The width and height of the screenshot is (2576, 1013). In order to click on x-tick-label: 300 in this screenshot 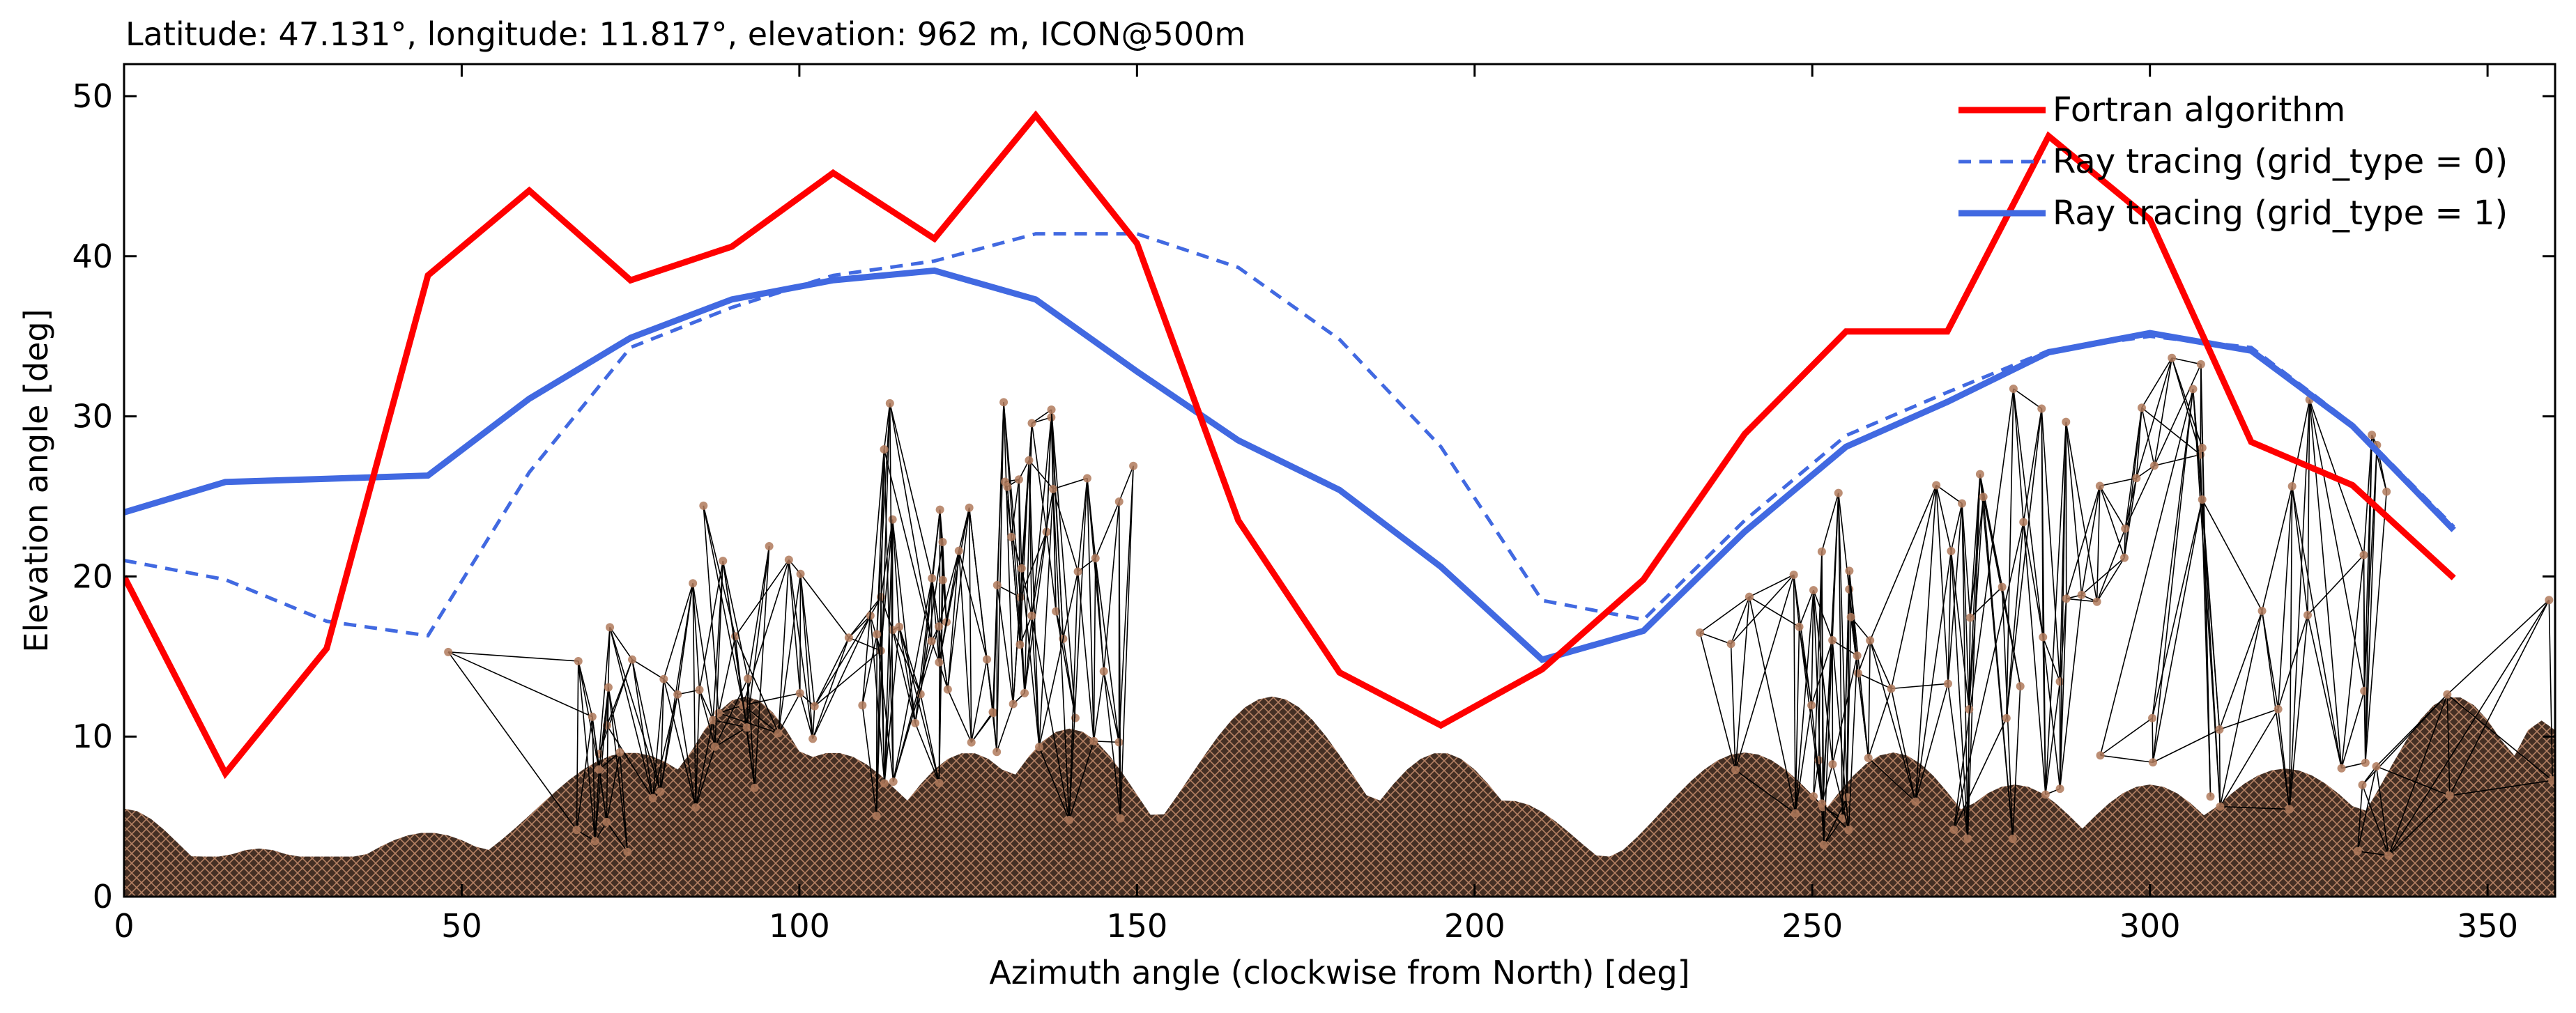, I will do `click(2150, 926)`.